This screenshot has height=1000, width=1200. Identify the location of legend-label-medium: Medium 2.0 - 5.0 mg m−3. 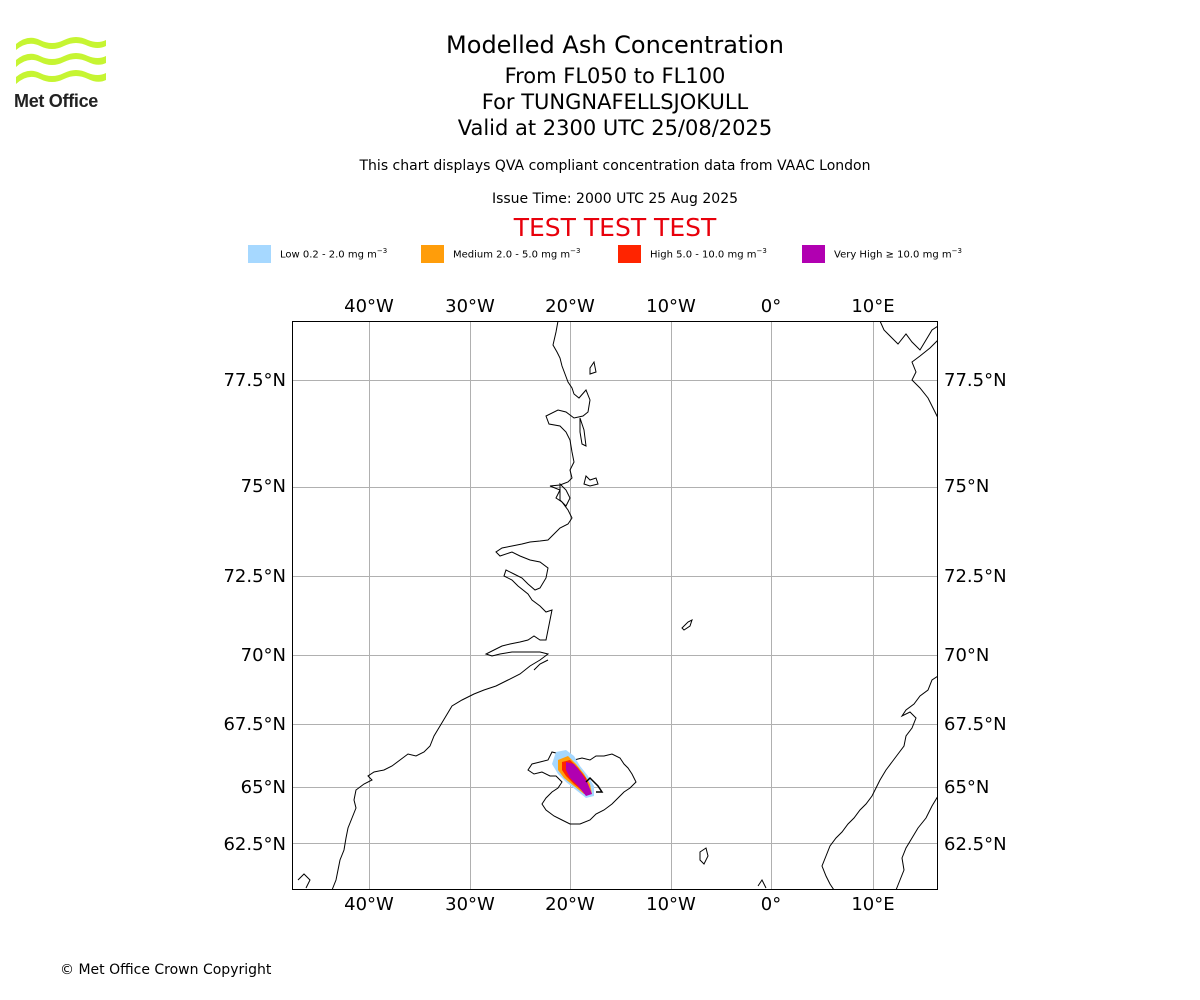
(517, 254).